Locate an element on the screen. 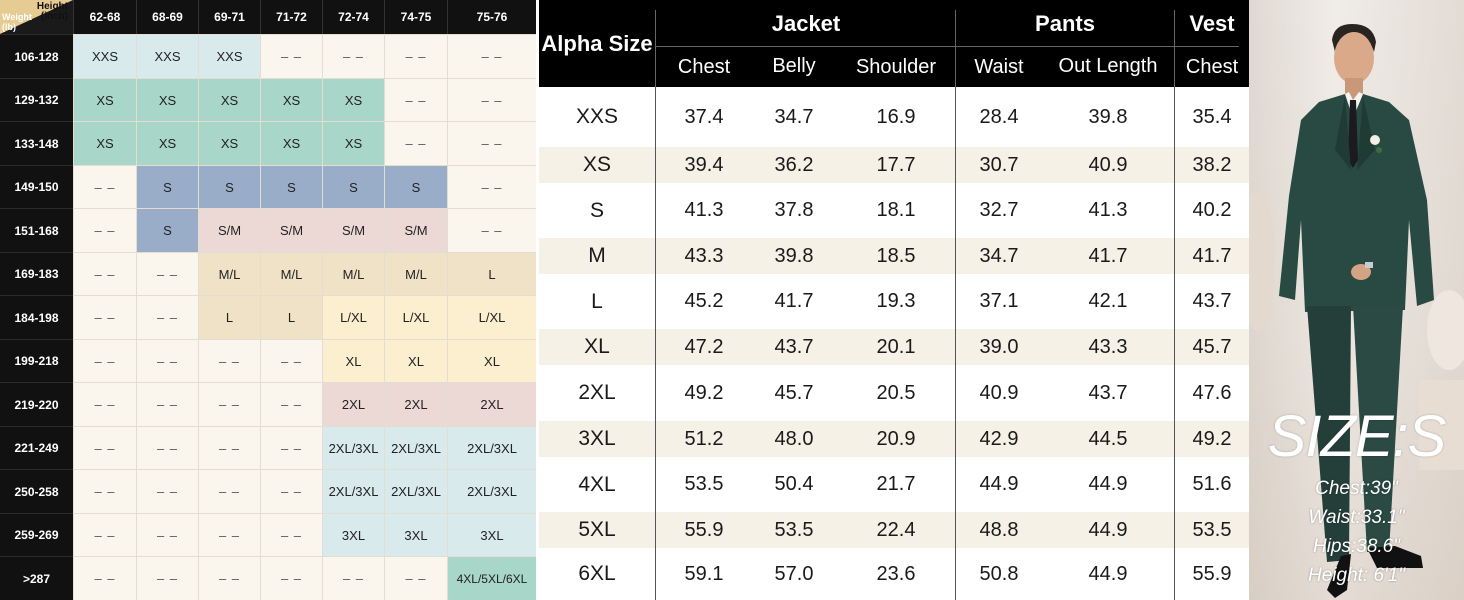 The image size is (1464, 600). measurement-cell: 47.6 is located at coordinates (1212, 392).